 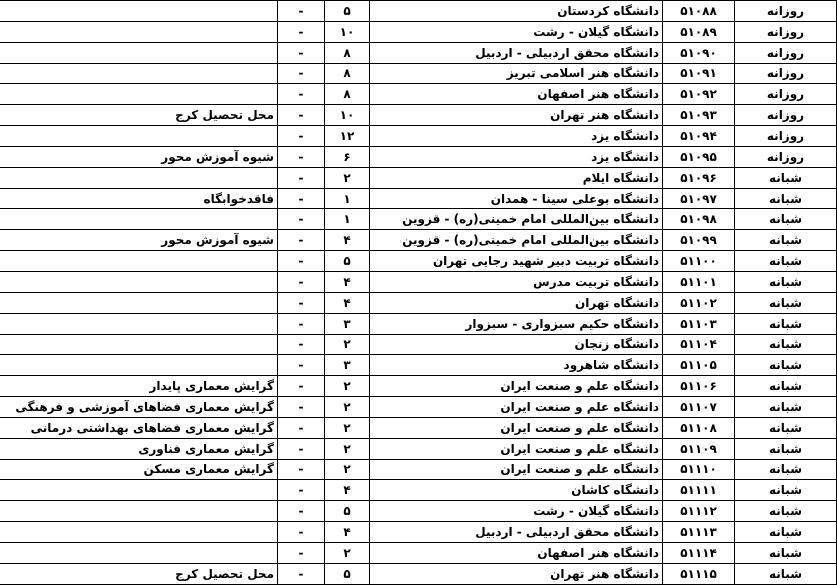 I want to click on cell-code: ۵۱۰۹۳, so click(x=698, y=115).